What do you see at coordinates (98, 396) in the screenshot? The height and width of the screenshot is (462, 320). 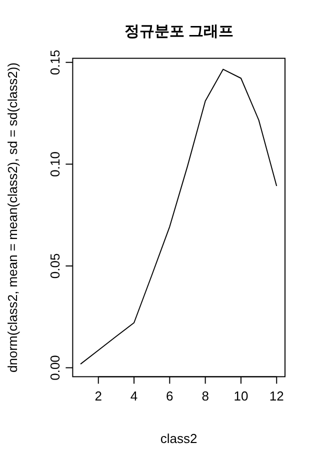 I see `x-tick-label: 2` at bounding box center [98, 396].